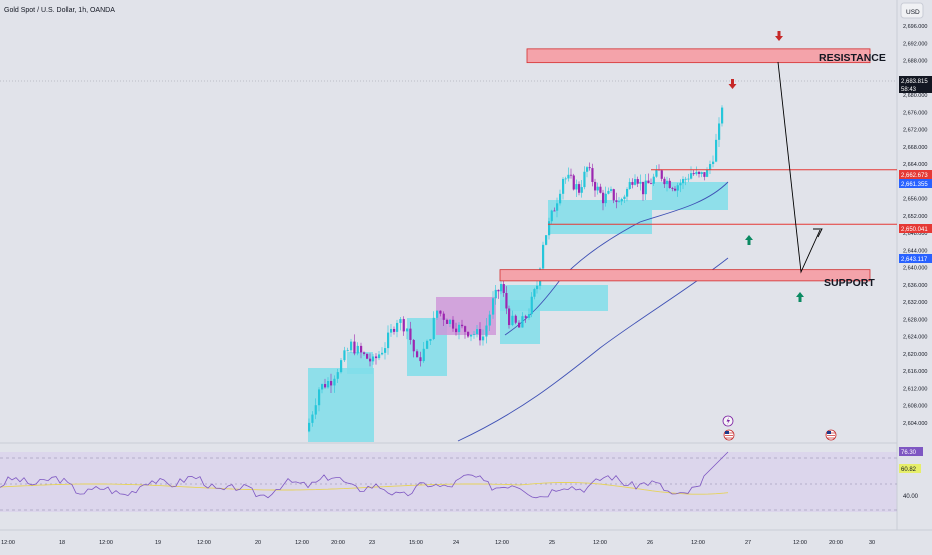 This screenshot has height=555, width=932. I want to click on time-tick-label: 25, so click(552, 543).